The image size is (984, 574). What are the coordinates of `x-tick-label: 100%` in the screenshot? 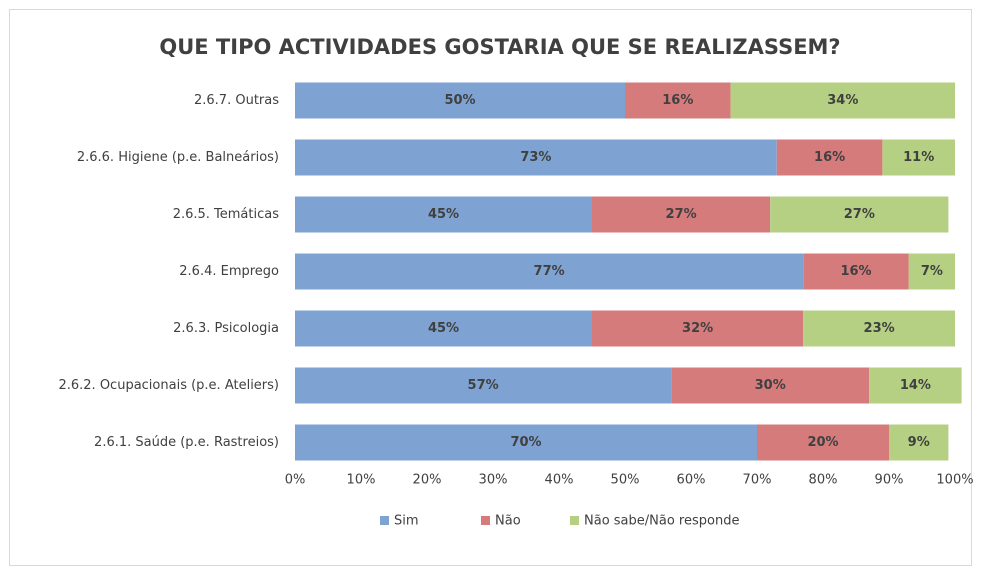 It's located at (954, 480).